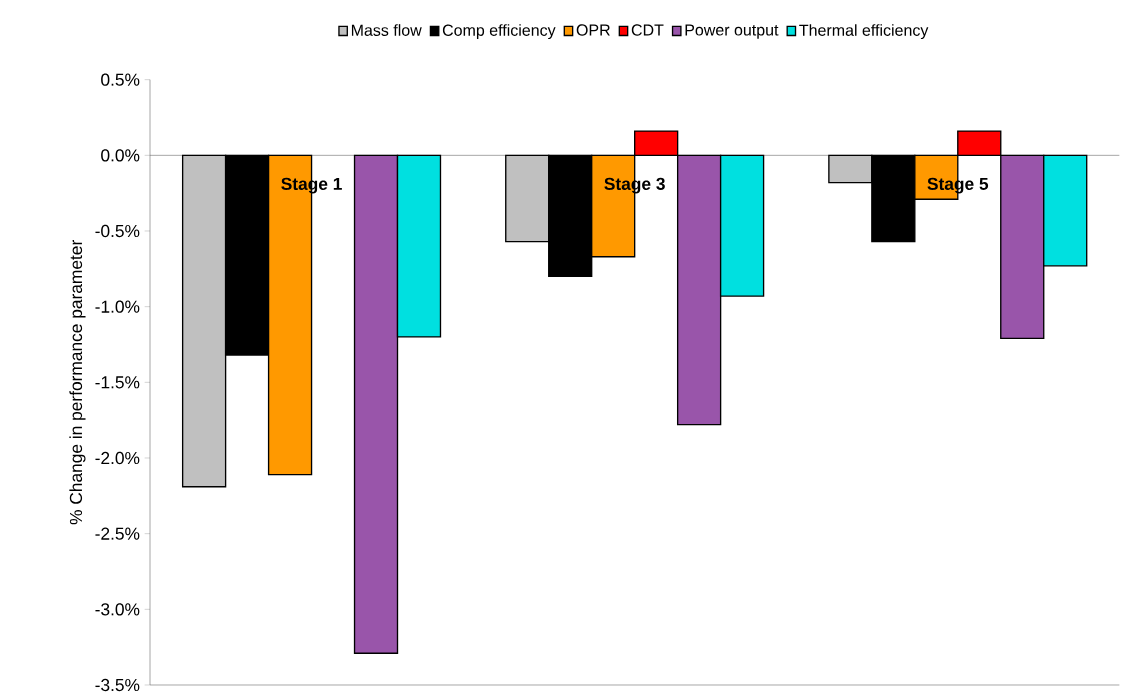  What do you see at coordinates (732, 31) in the screenshot?
I see `legend-label: Power output` at bounding box center [732, 31].